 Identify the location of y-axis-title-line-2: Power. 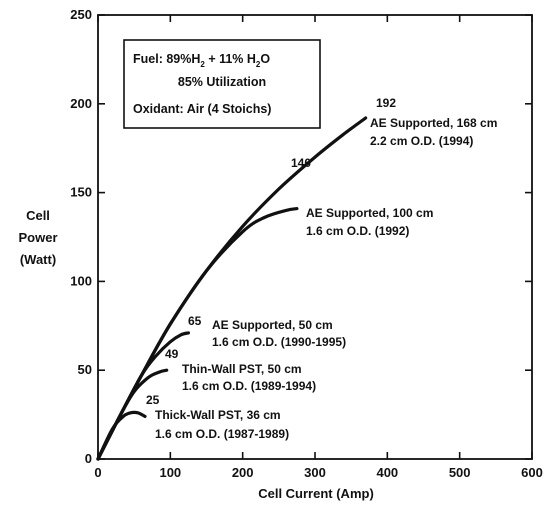
(37, 237).